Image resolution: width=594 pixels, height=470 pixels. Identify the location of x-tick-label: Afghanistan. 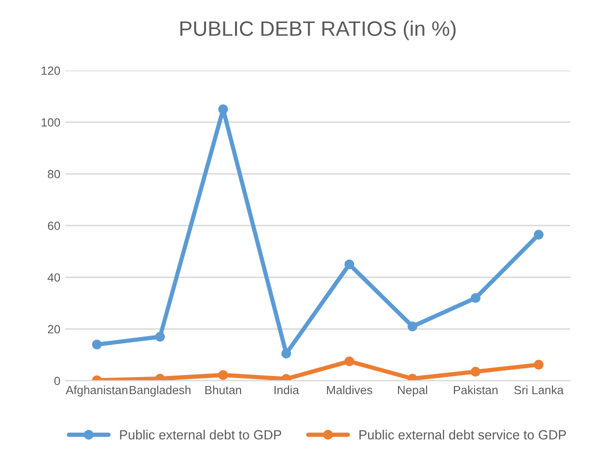
(97, 391).